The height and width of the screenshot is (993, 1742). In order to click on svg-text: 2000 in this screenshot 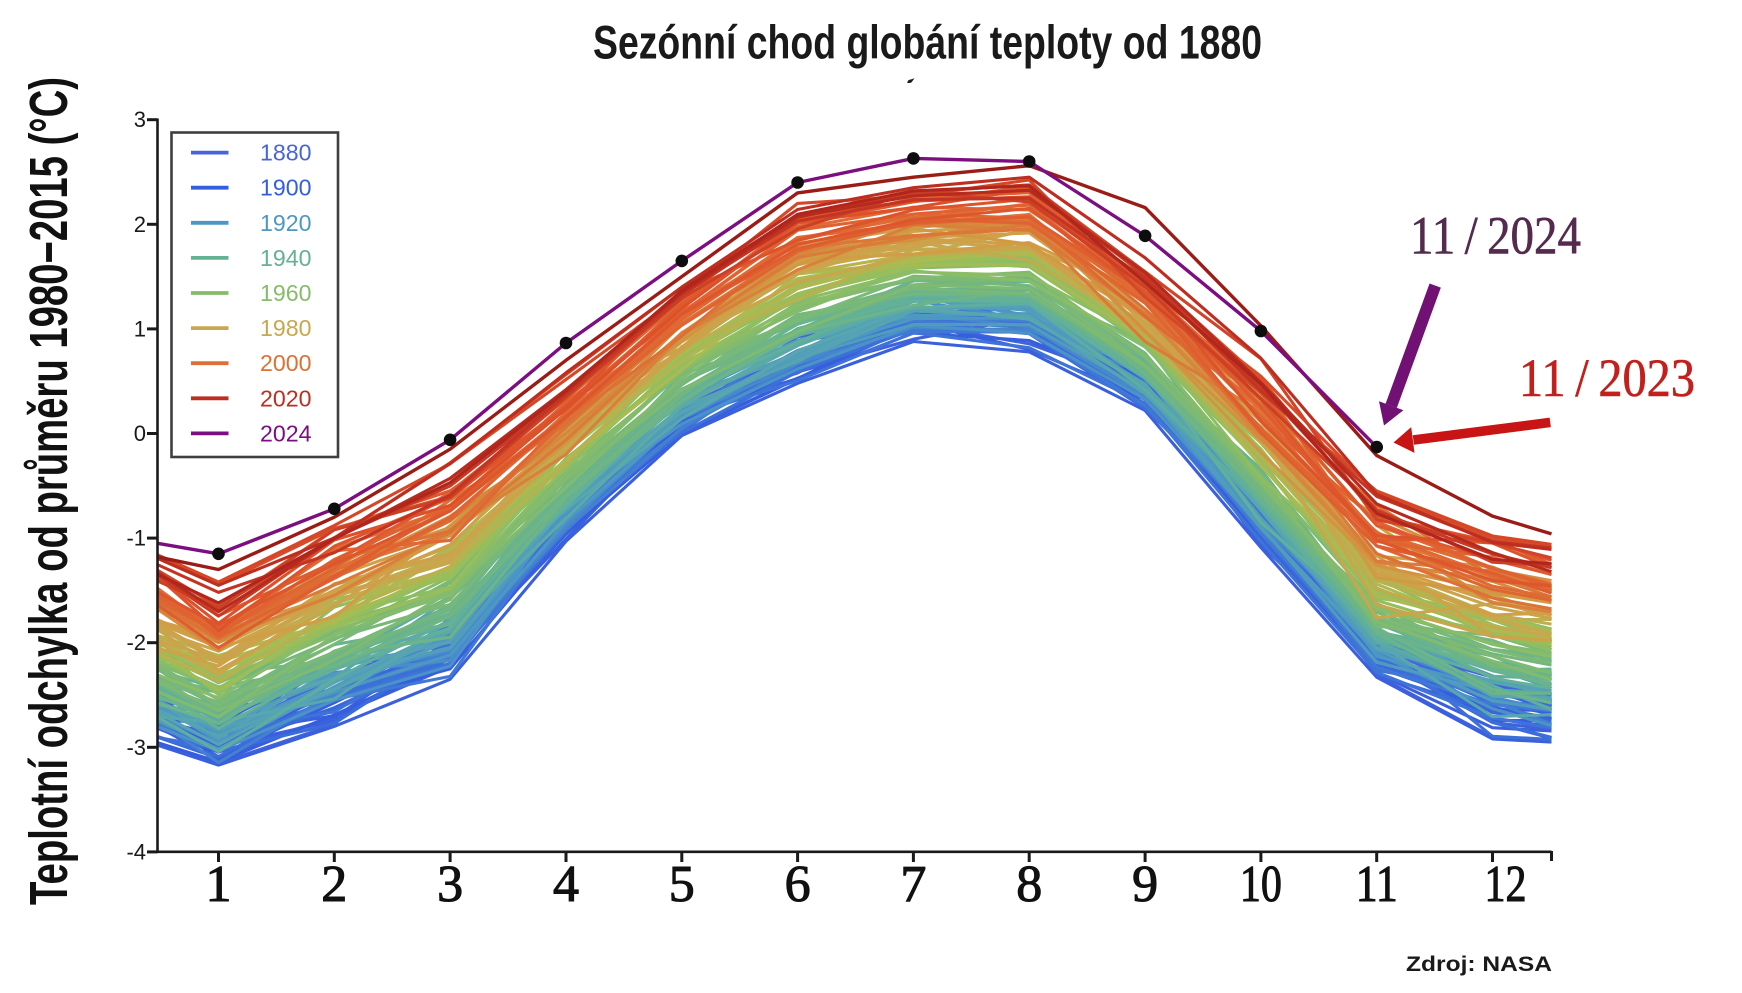, I will do `click(286, 363)`.